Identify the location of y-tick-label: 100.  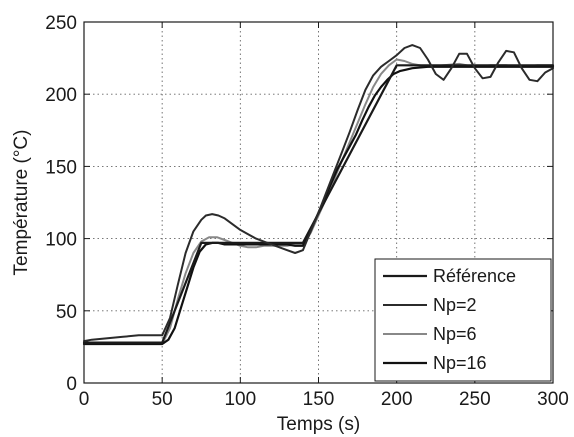
(61, 240).